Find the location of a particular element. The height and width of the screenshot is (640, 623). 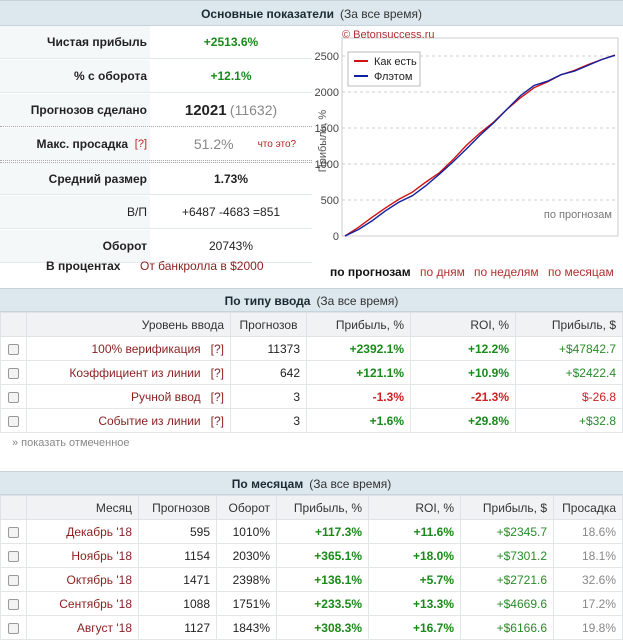

roi-cell: +10.9% is located at coordinates (463, 372).